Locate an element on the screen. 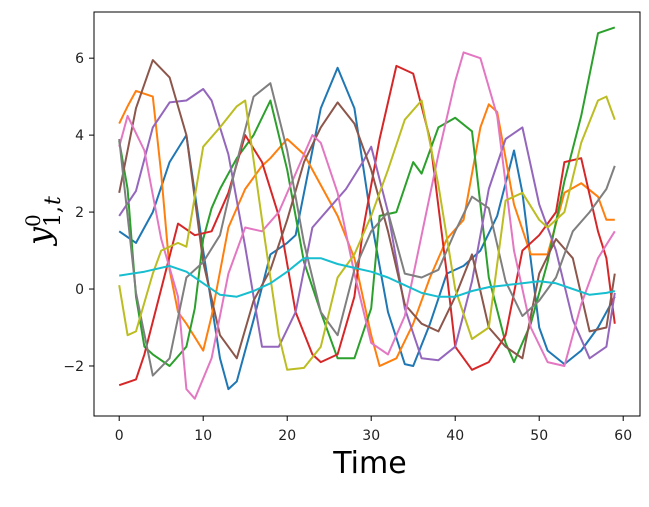 The width and height of the screenshot is (649, 507). x-tick-label: 20 is located at coordinates (287, 436).